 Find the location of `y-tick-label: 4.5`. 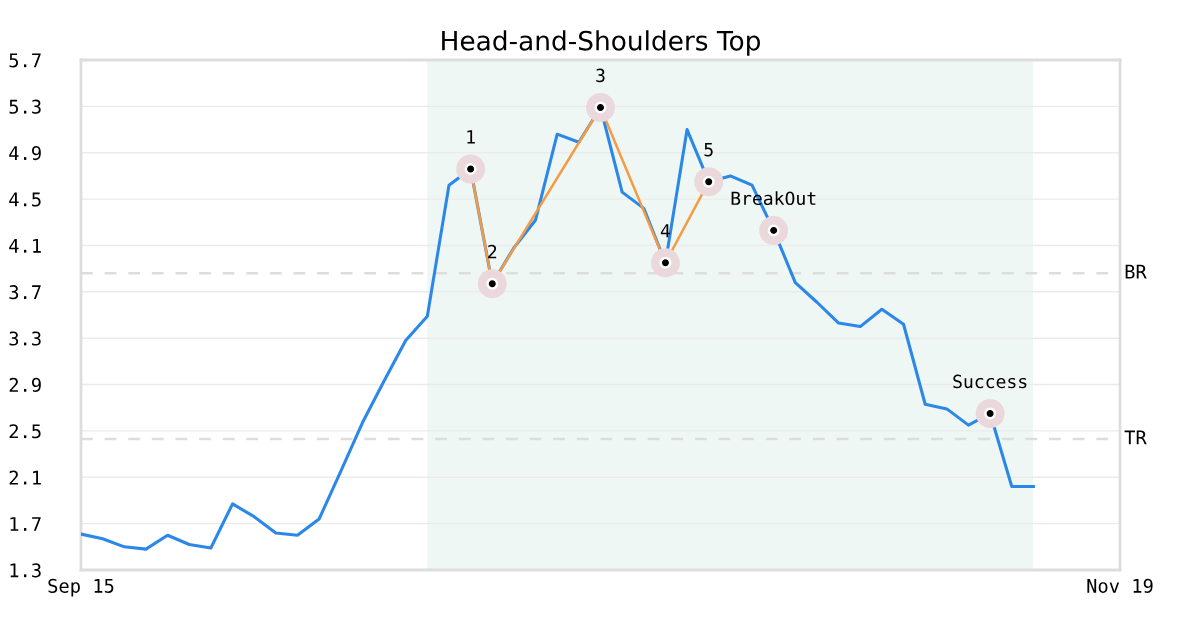

y-tick-label: 4.5 is located at coordinates (25, 199).